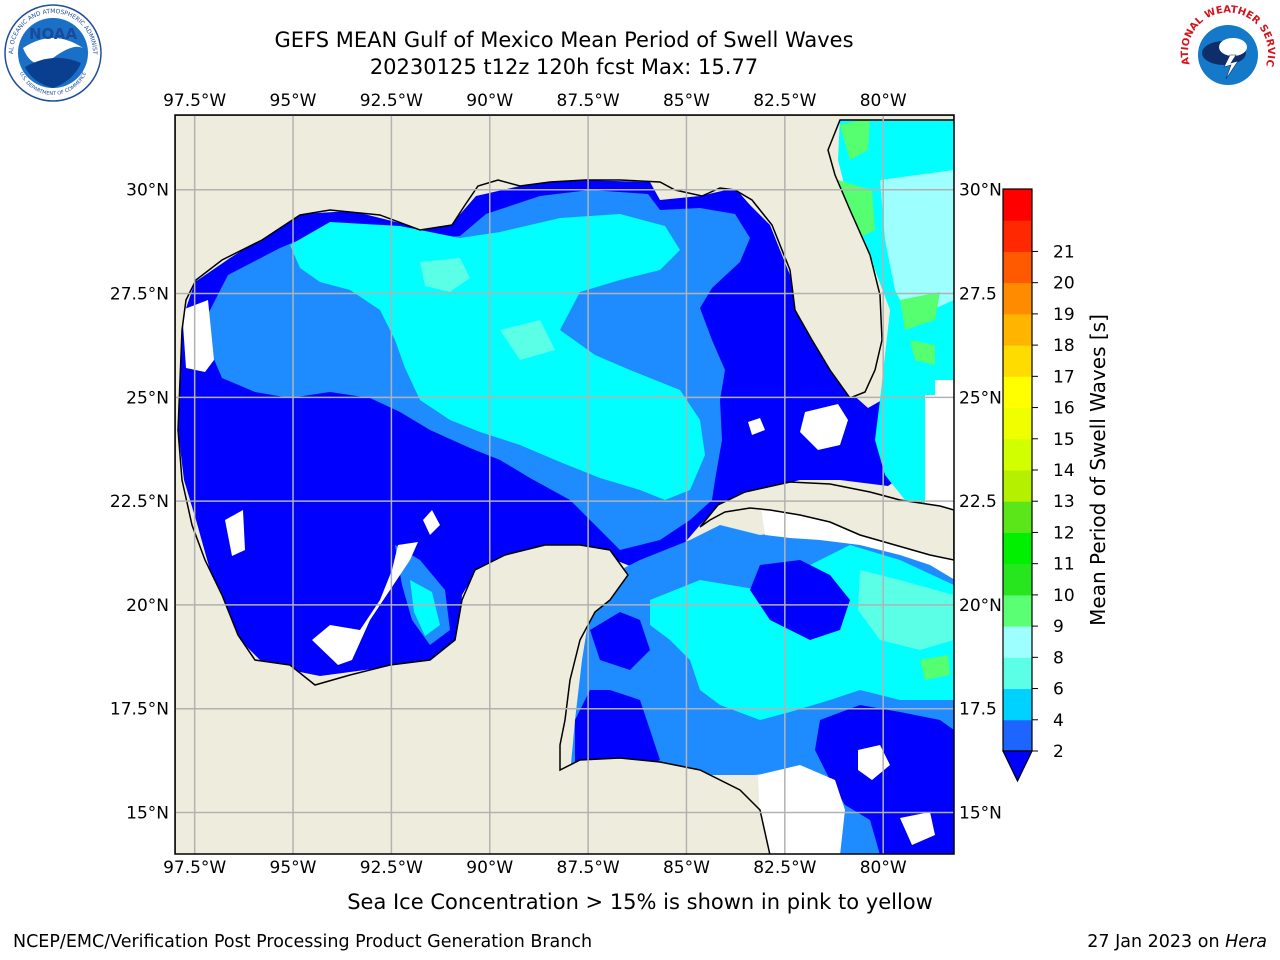  What do you see at coordinates (686, 868) in the screenshot?
I see `lon-label-bottom: 85°W` at bounding box center [686, 868].